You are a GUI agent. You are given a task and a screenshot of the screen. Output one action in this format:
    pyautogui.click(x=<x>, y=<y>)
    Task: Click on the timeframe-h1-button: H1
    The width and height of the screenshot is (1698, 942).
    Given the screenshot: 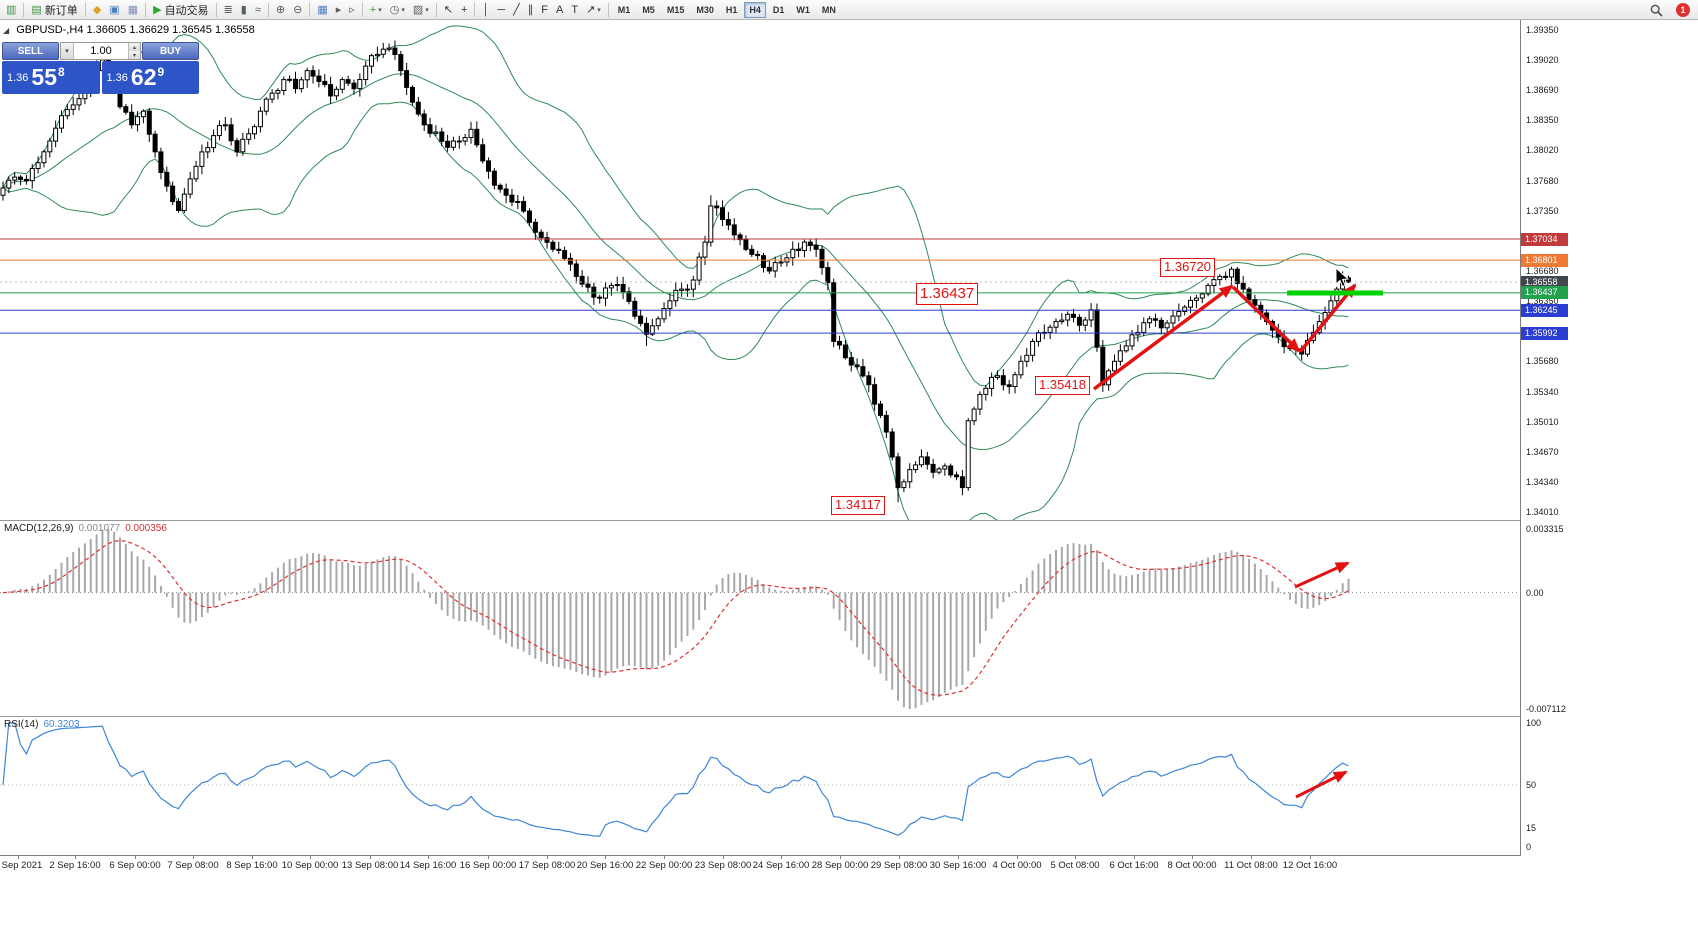 What is the action you would take?
    pyautogui.click(x=731, y=10)
    